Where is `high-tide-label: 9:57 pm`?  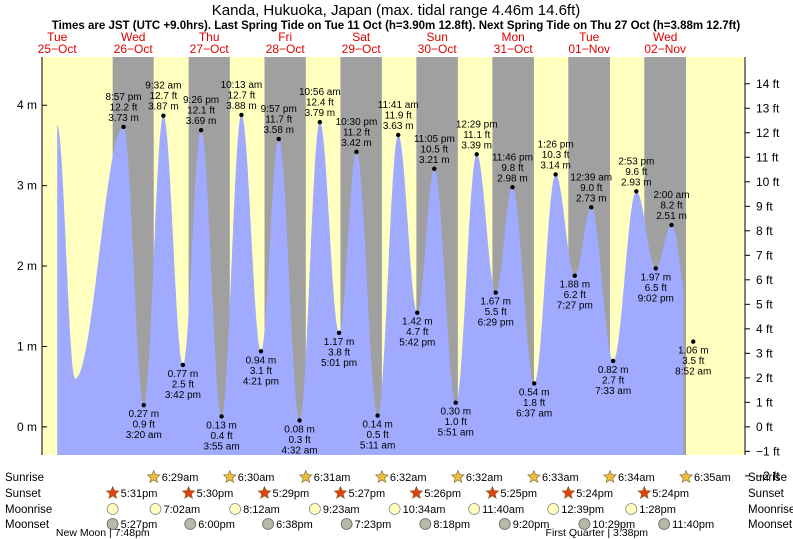
high-tide-label: 9:57 pm is located at coordinates (279, 109).